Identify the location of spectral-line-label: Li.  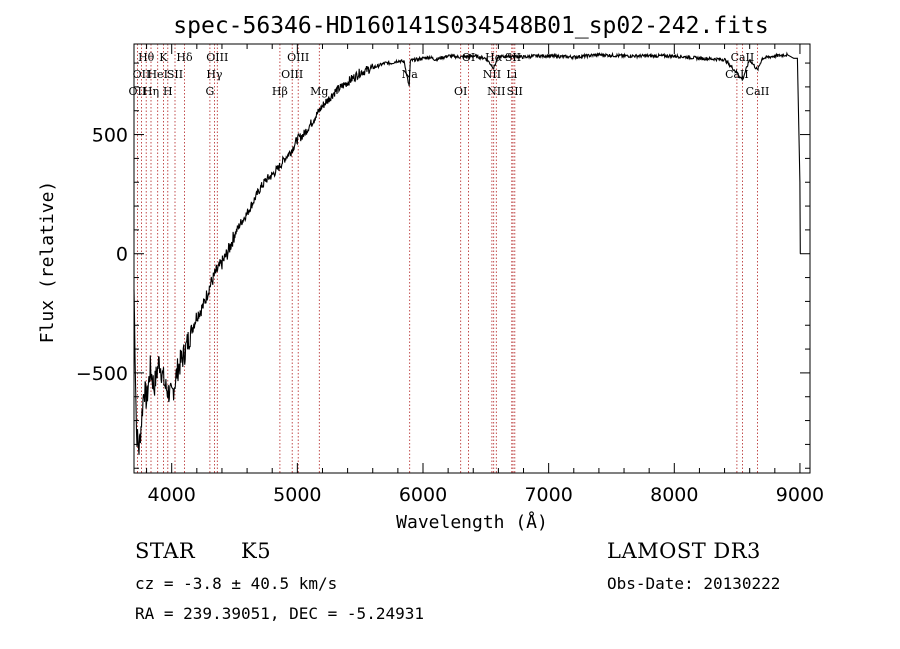
(511, 74).